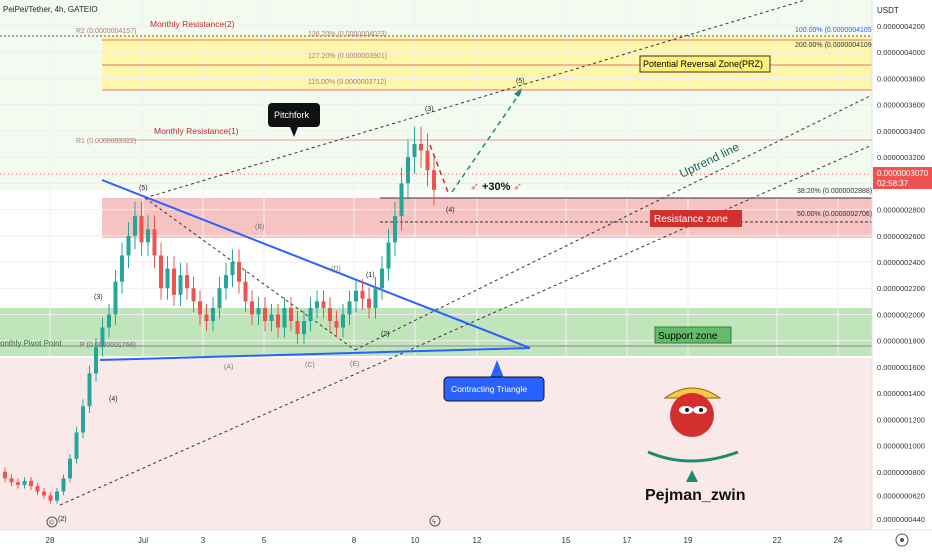 This screenshot has width=932, height=555. I want to click on time-tick-label: 24, so click(838, 540).